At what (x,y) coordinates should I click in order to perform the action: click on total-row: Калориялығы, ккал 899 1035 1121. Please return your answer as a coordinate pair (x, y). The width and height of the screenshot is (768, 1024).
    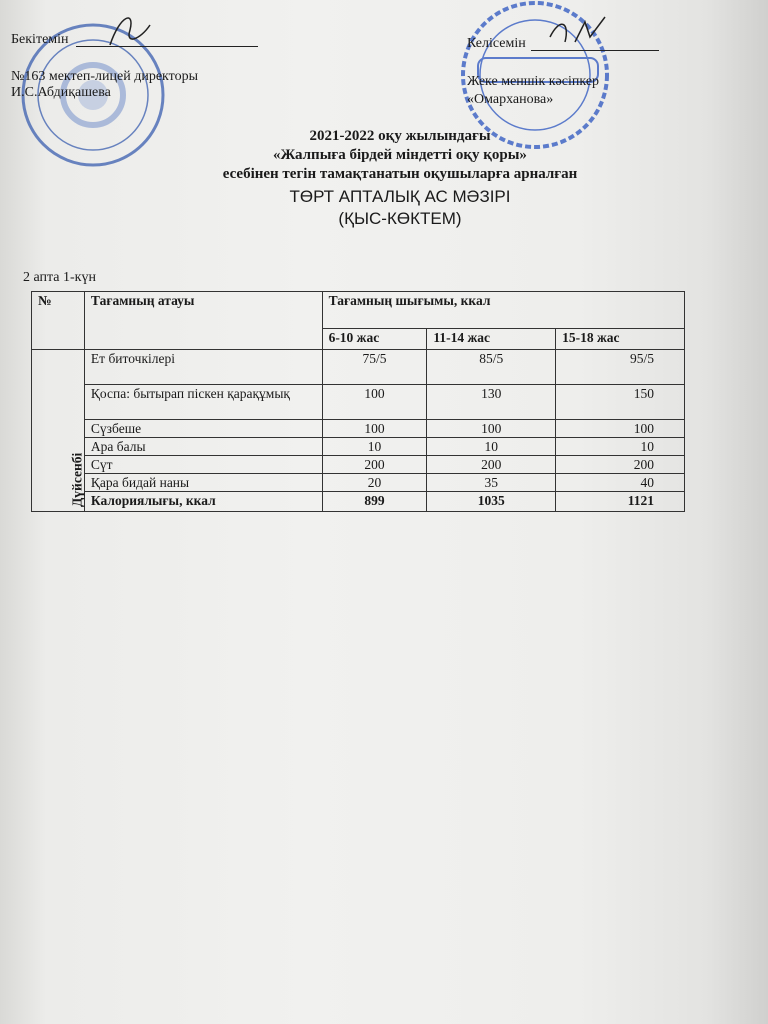
    Looking at the image, I should click on (358, 501).